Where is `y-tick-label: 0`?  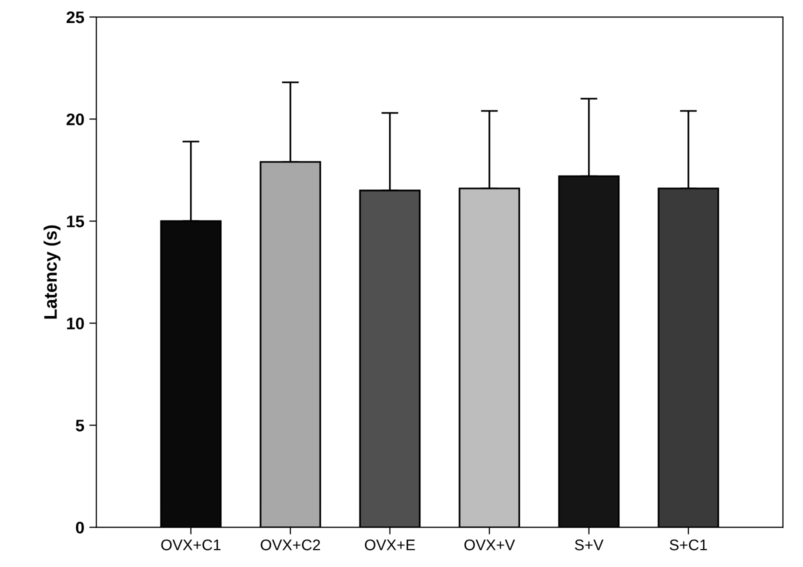 y-tick-label: 0 is located at coordinates (80, 528).